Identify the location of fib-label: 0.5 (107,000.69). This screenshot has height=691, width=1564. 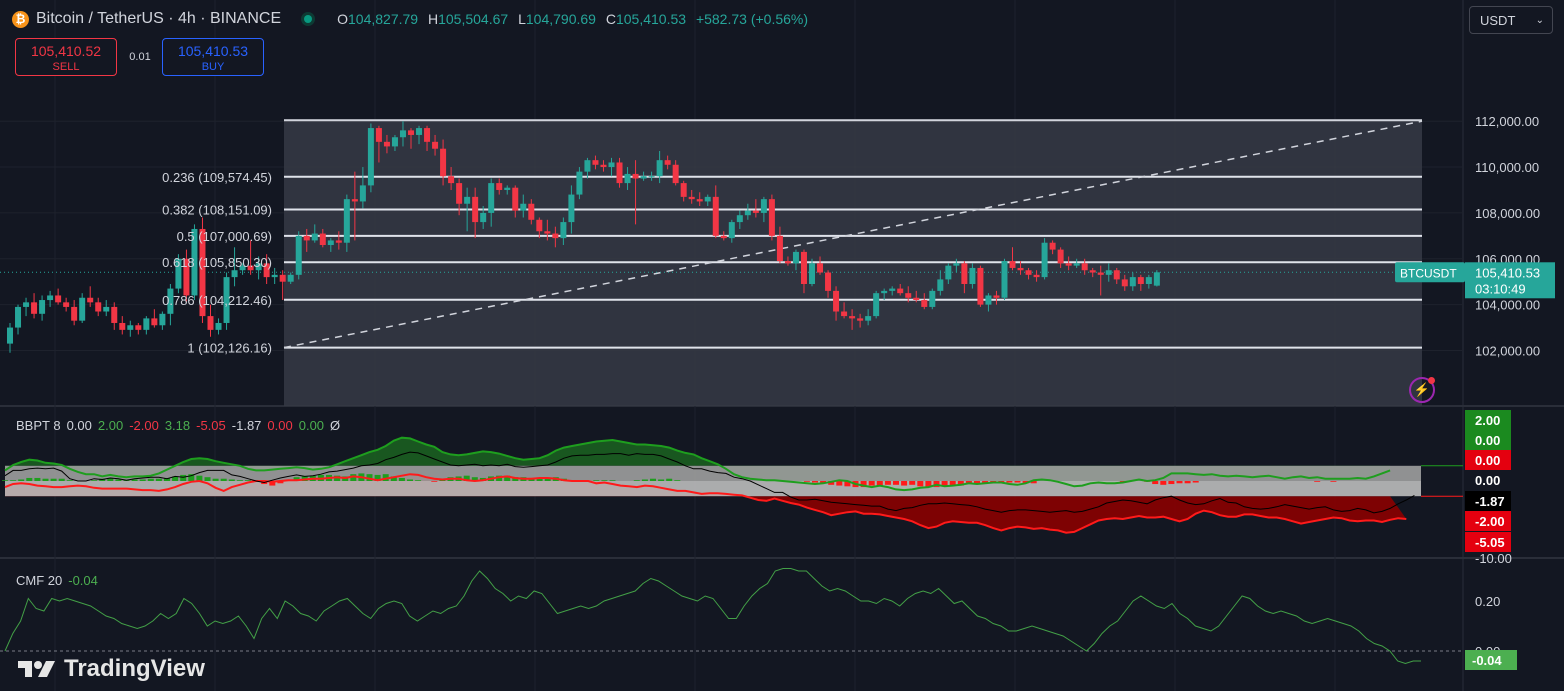
(224, 236).